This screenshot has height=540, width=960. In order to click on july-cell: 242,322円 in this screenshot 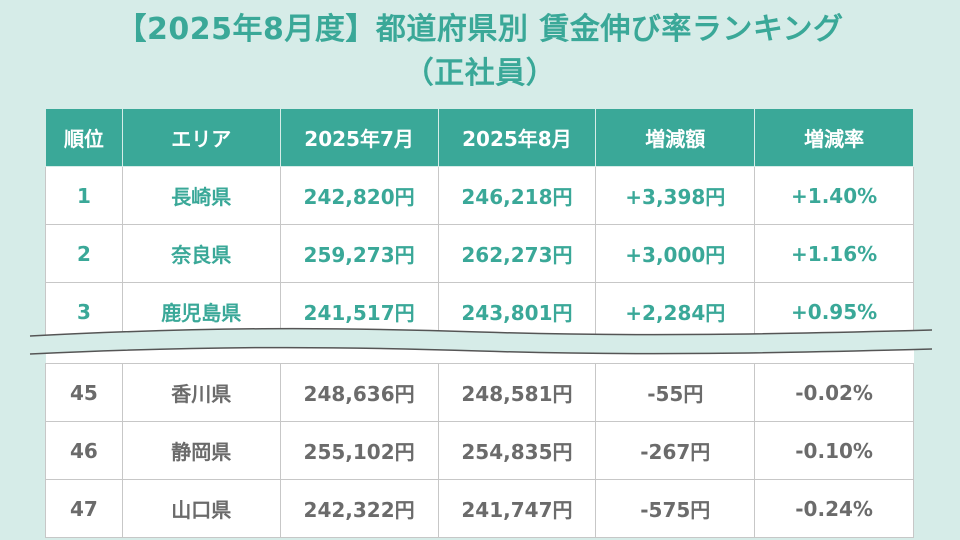, I will do `click(359, 508)`.